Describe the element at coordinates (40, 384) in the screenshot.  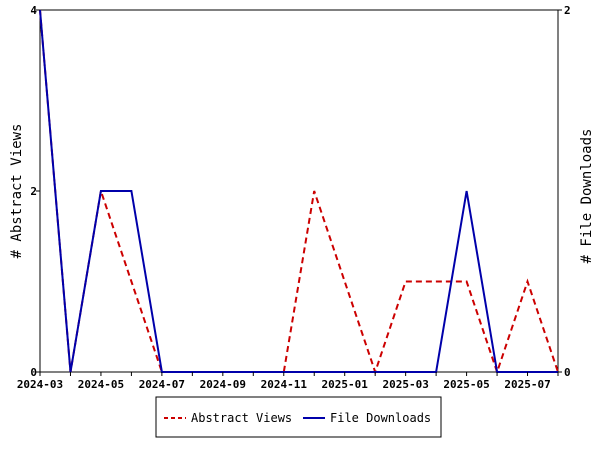
I see `x-tick-label: 2024-03` at that location.